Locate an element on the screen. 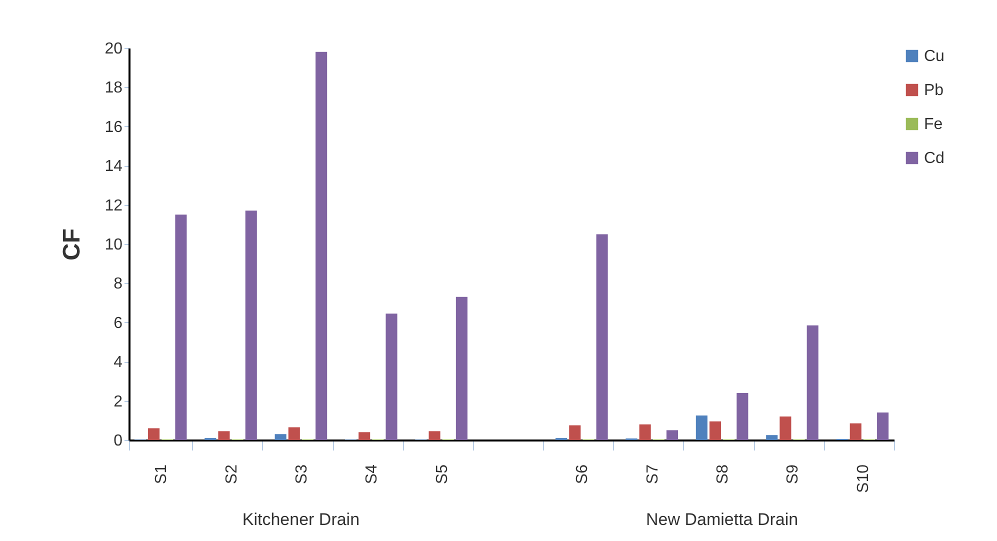  legend-label: Fe is located at coordinates (933, 124).